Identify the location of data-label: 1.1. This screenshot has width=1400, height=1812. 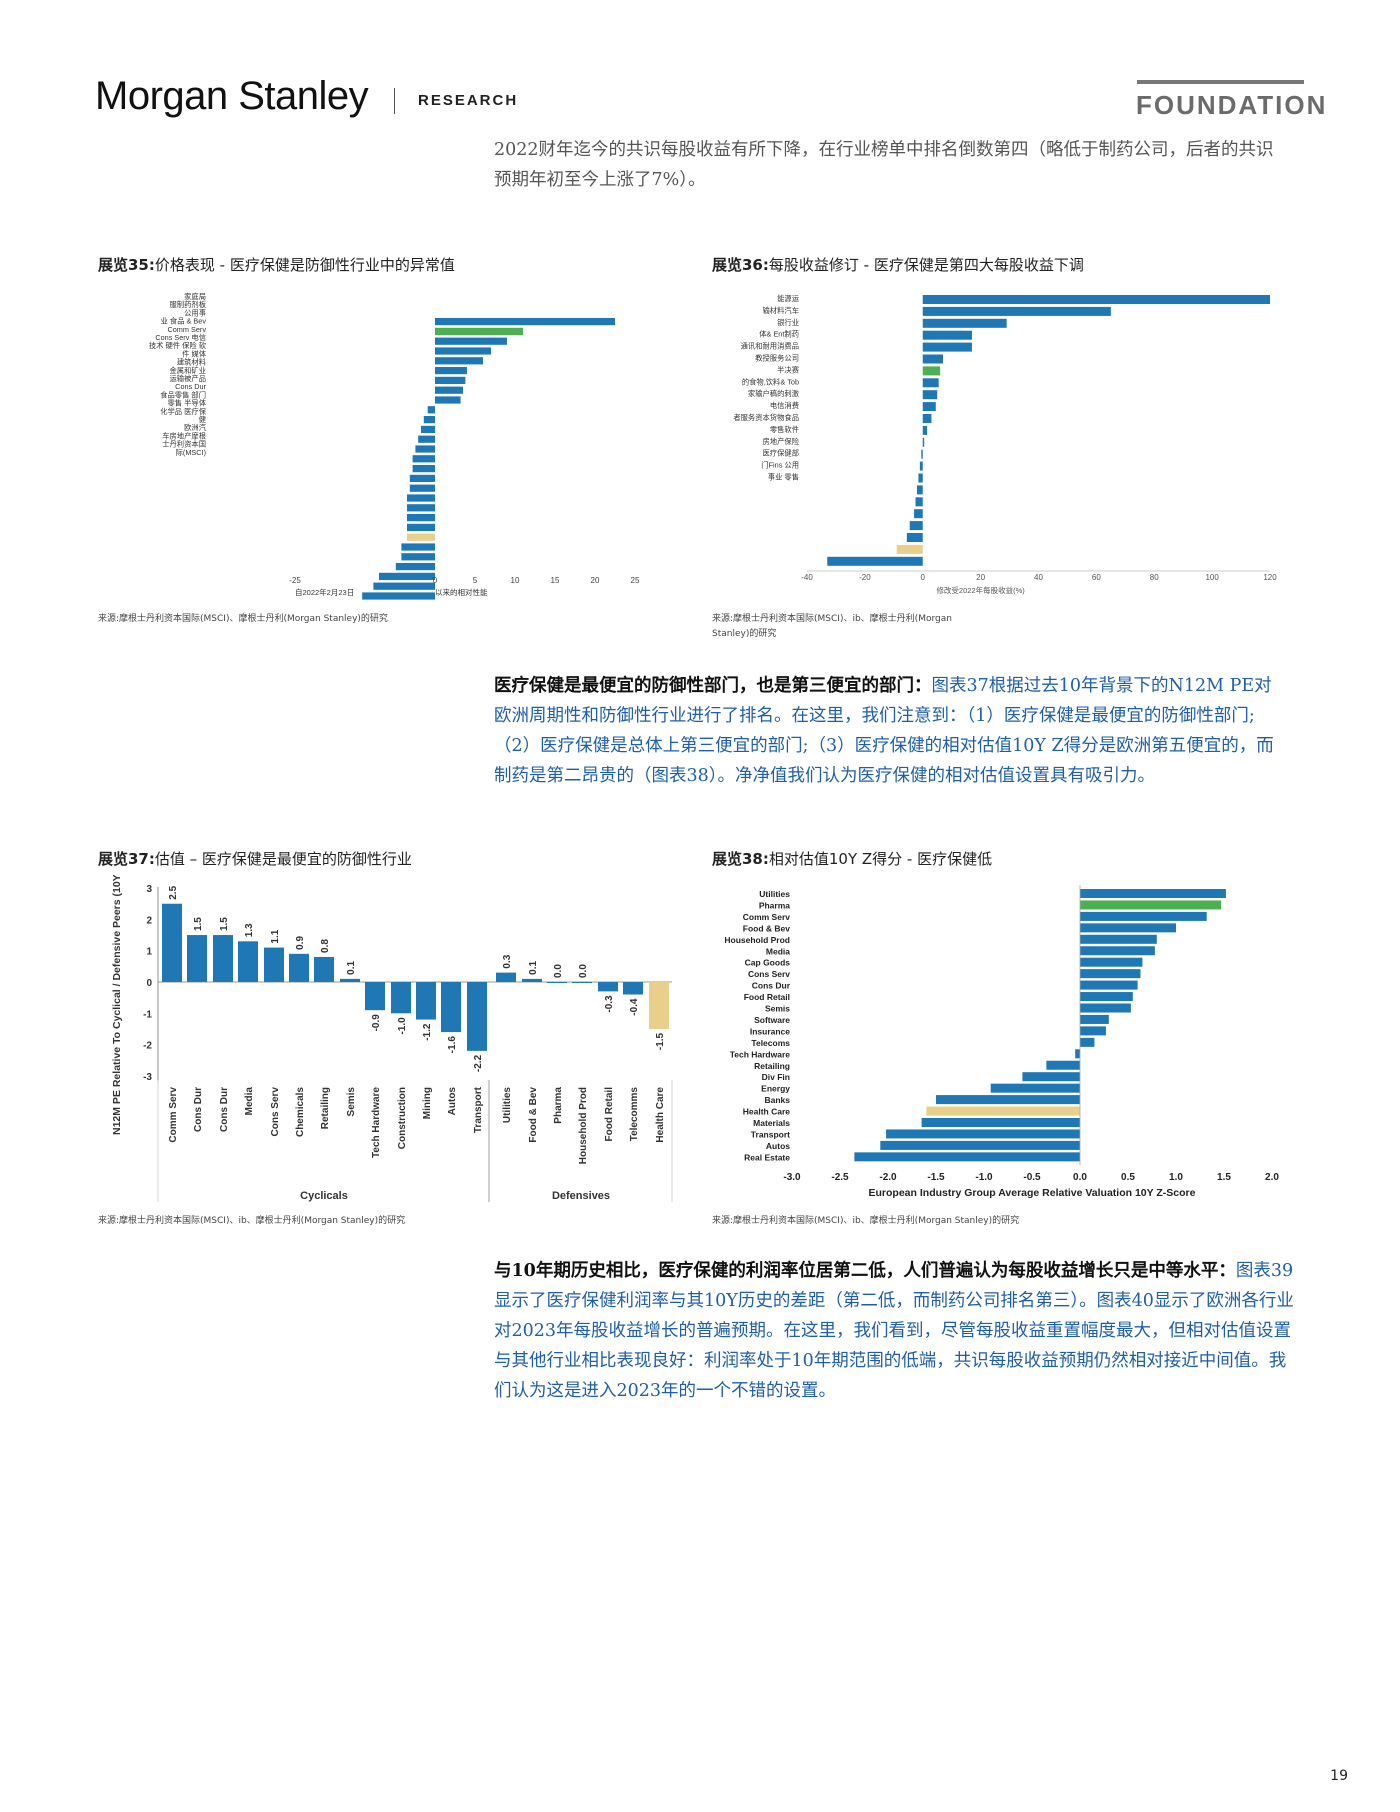
(275, 936).